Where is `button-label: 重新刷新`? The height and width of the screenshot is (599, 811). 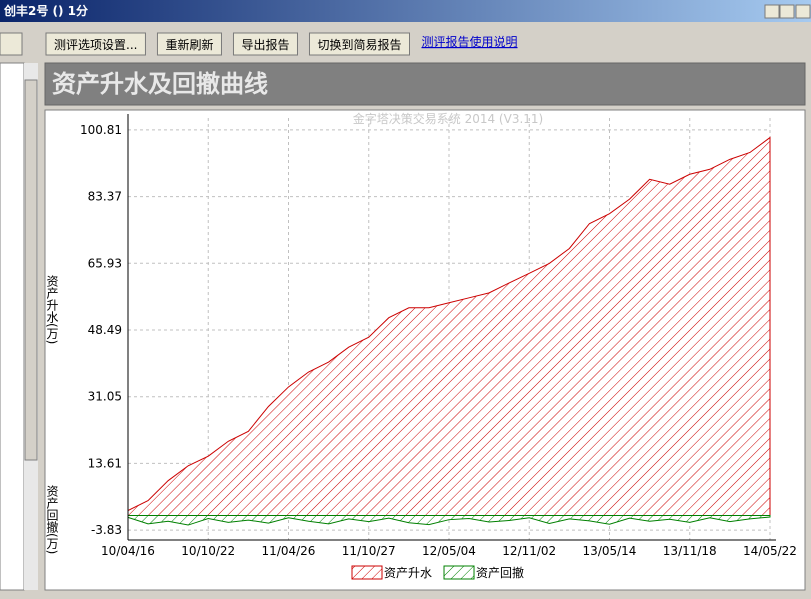
button-label: 重新刷新 is located at coordinates (189, 44).